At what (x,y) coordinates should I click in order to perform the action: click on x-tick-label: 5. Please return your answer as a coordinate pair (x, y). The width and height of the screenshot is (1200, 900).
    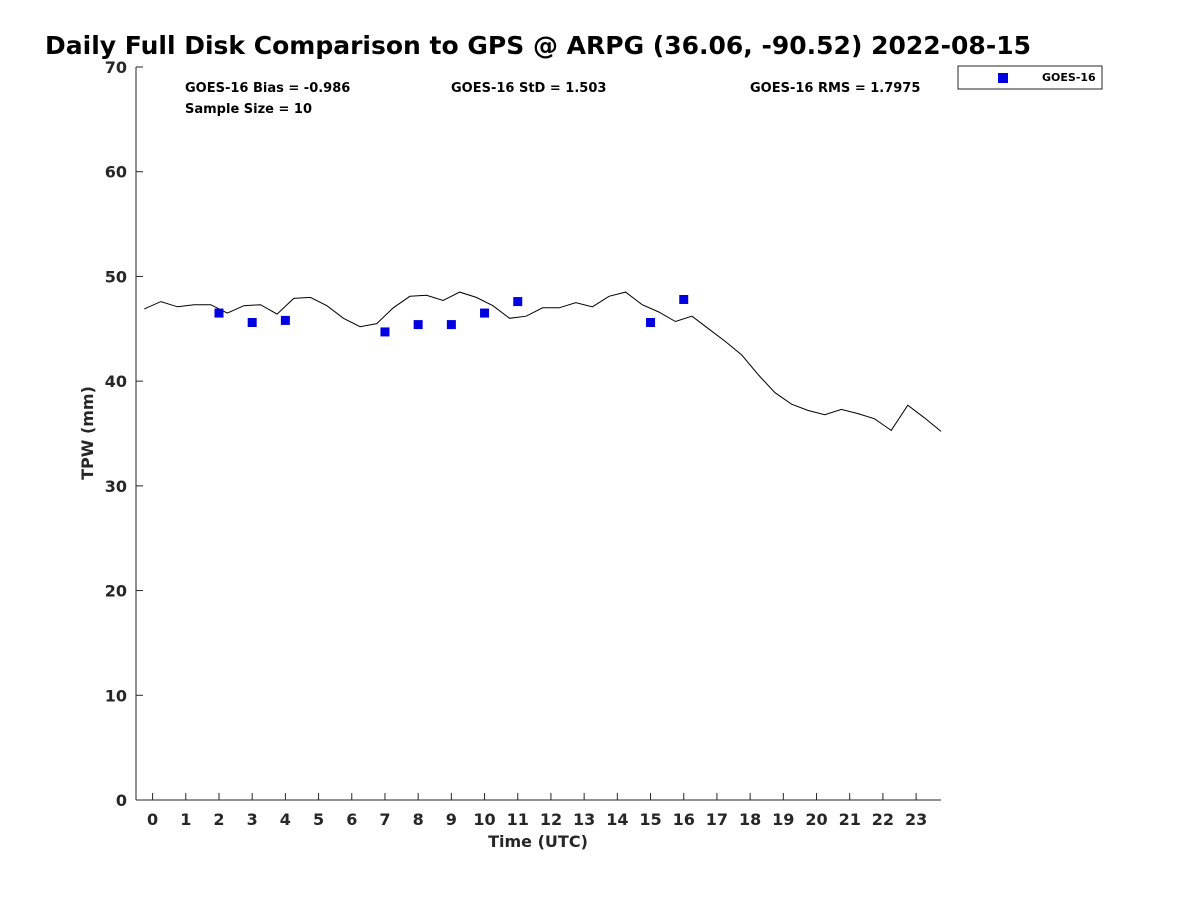
    Looking at the image, I should click on (318, 819).